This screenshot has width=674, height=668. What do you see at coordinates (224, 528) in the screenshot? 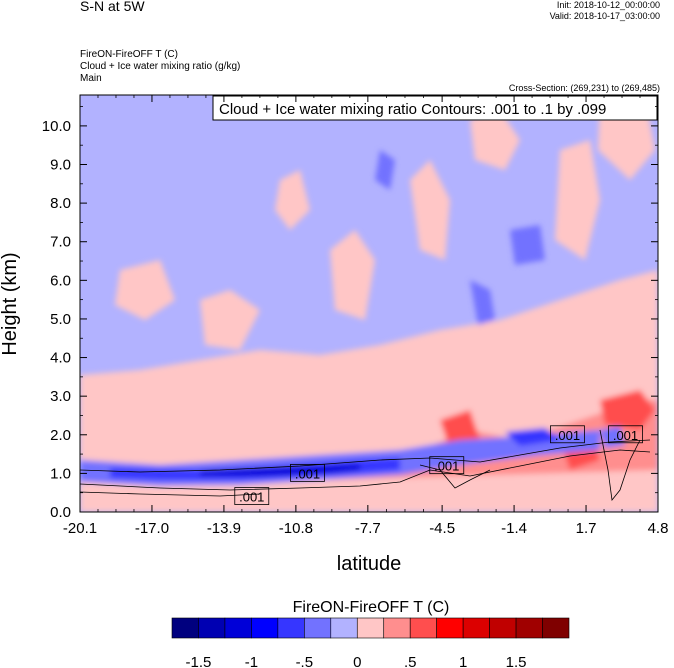
I see `x-tick-label: -13.9` at bounding box center [224, 528].